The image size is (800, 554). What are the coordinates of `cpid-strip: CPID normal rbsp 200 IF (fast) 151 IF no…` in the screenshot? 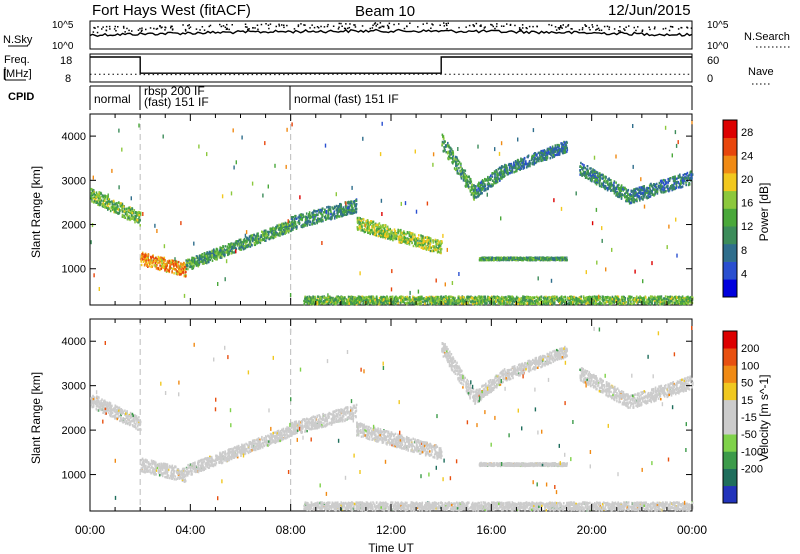 It's located at (350, 97).